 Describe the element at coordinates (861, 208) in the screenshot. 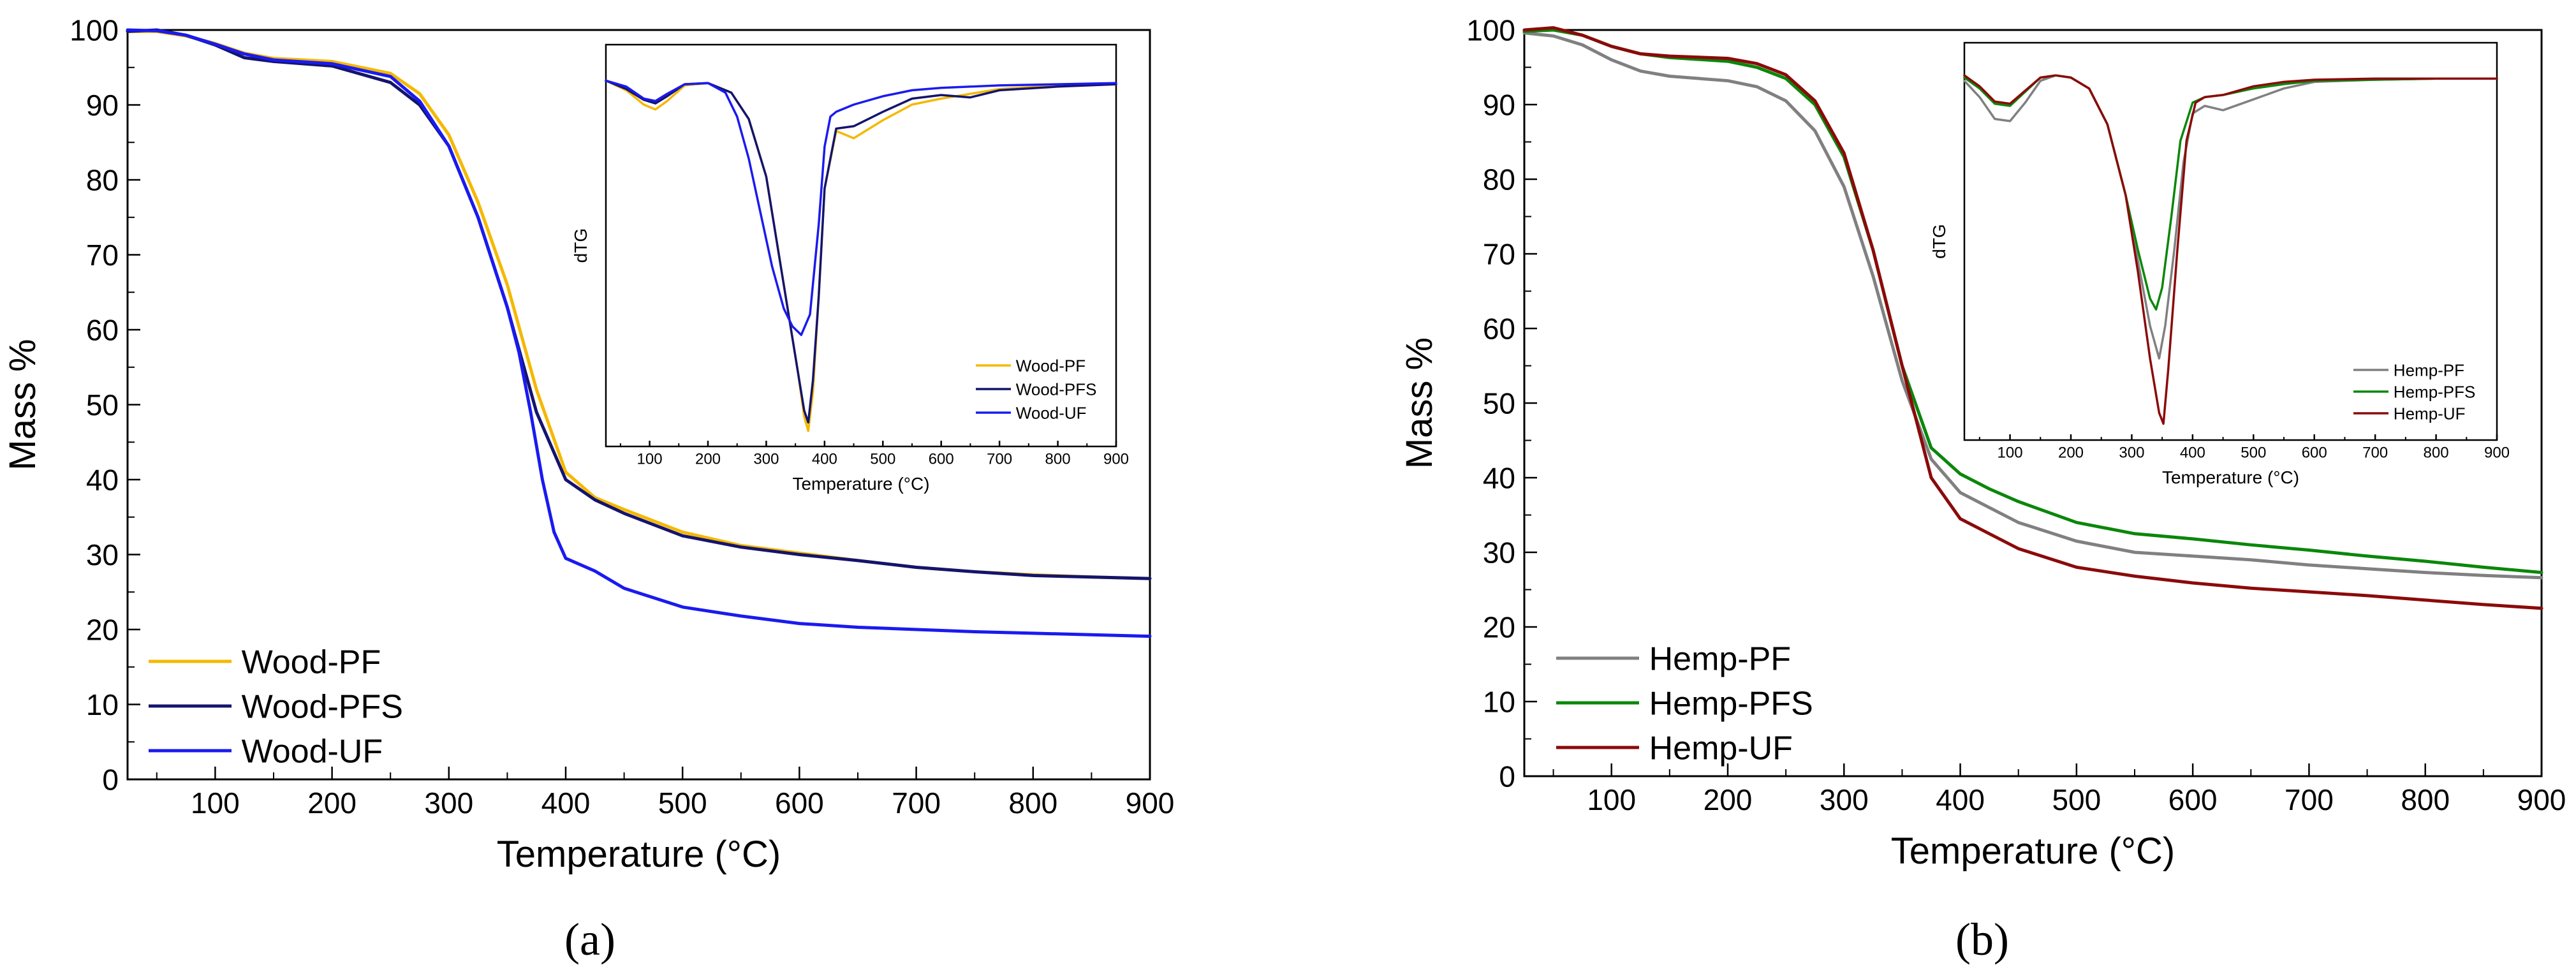

I see `series-line-wood-uf` at that location.